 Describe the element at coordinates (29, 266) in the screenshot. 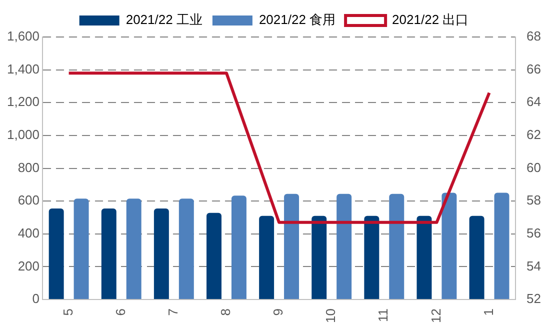

I see `y-tick-label: 200` at that location.